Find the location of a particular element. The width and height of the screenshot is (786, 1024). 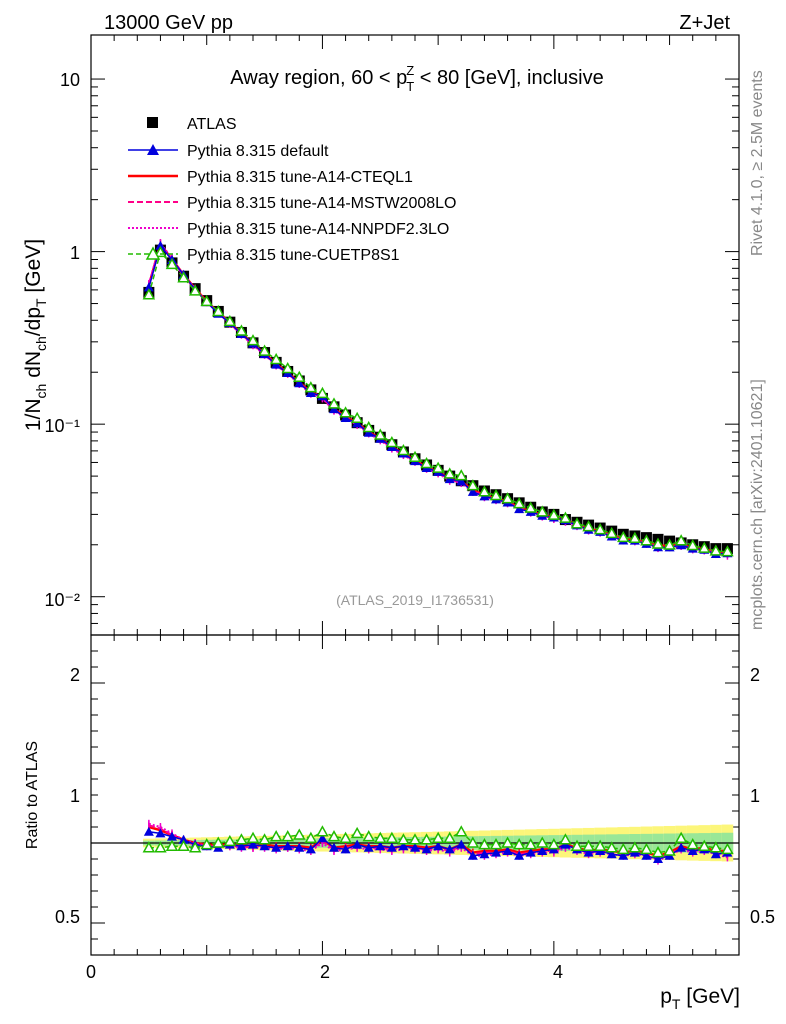

title-sup: Z is located at coordinates (410, 70).